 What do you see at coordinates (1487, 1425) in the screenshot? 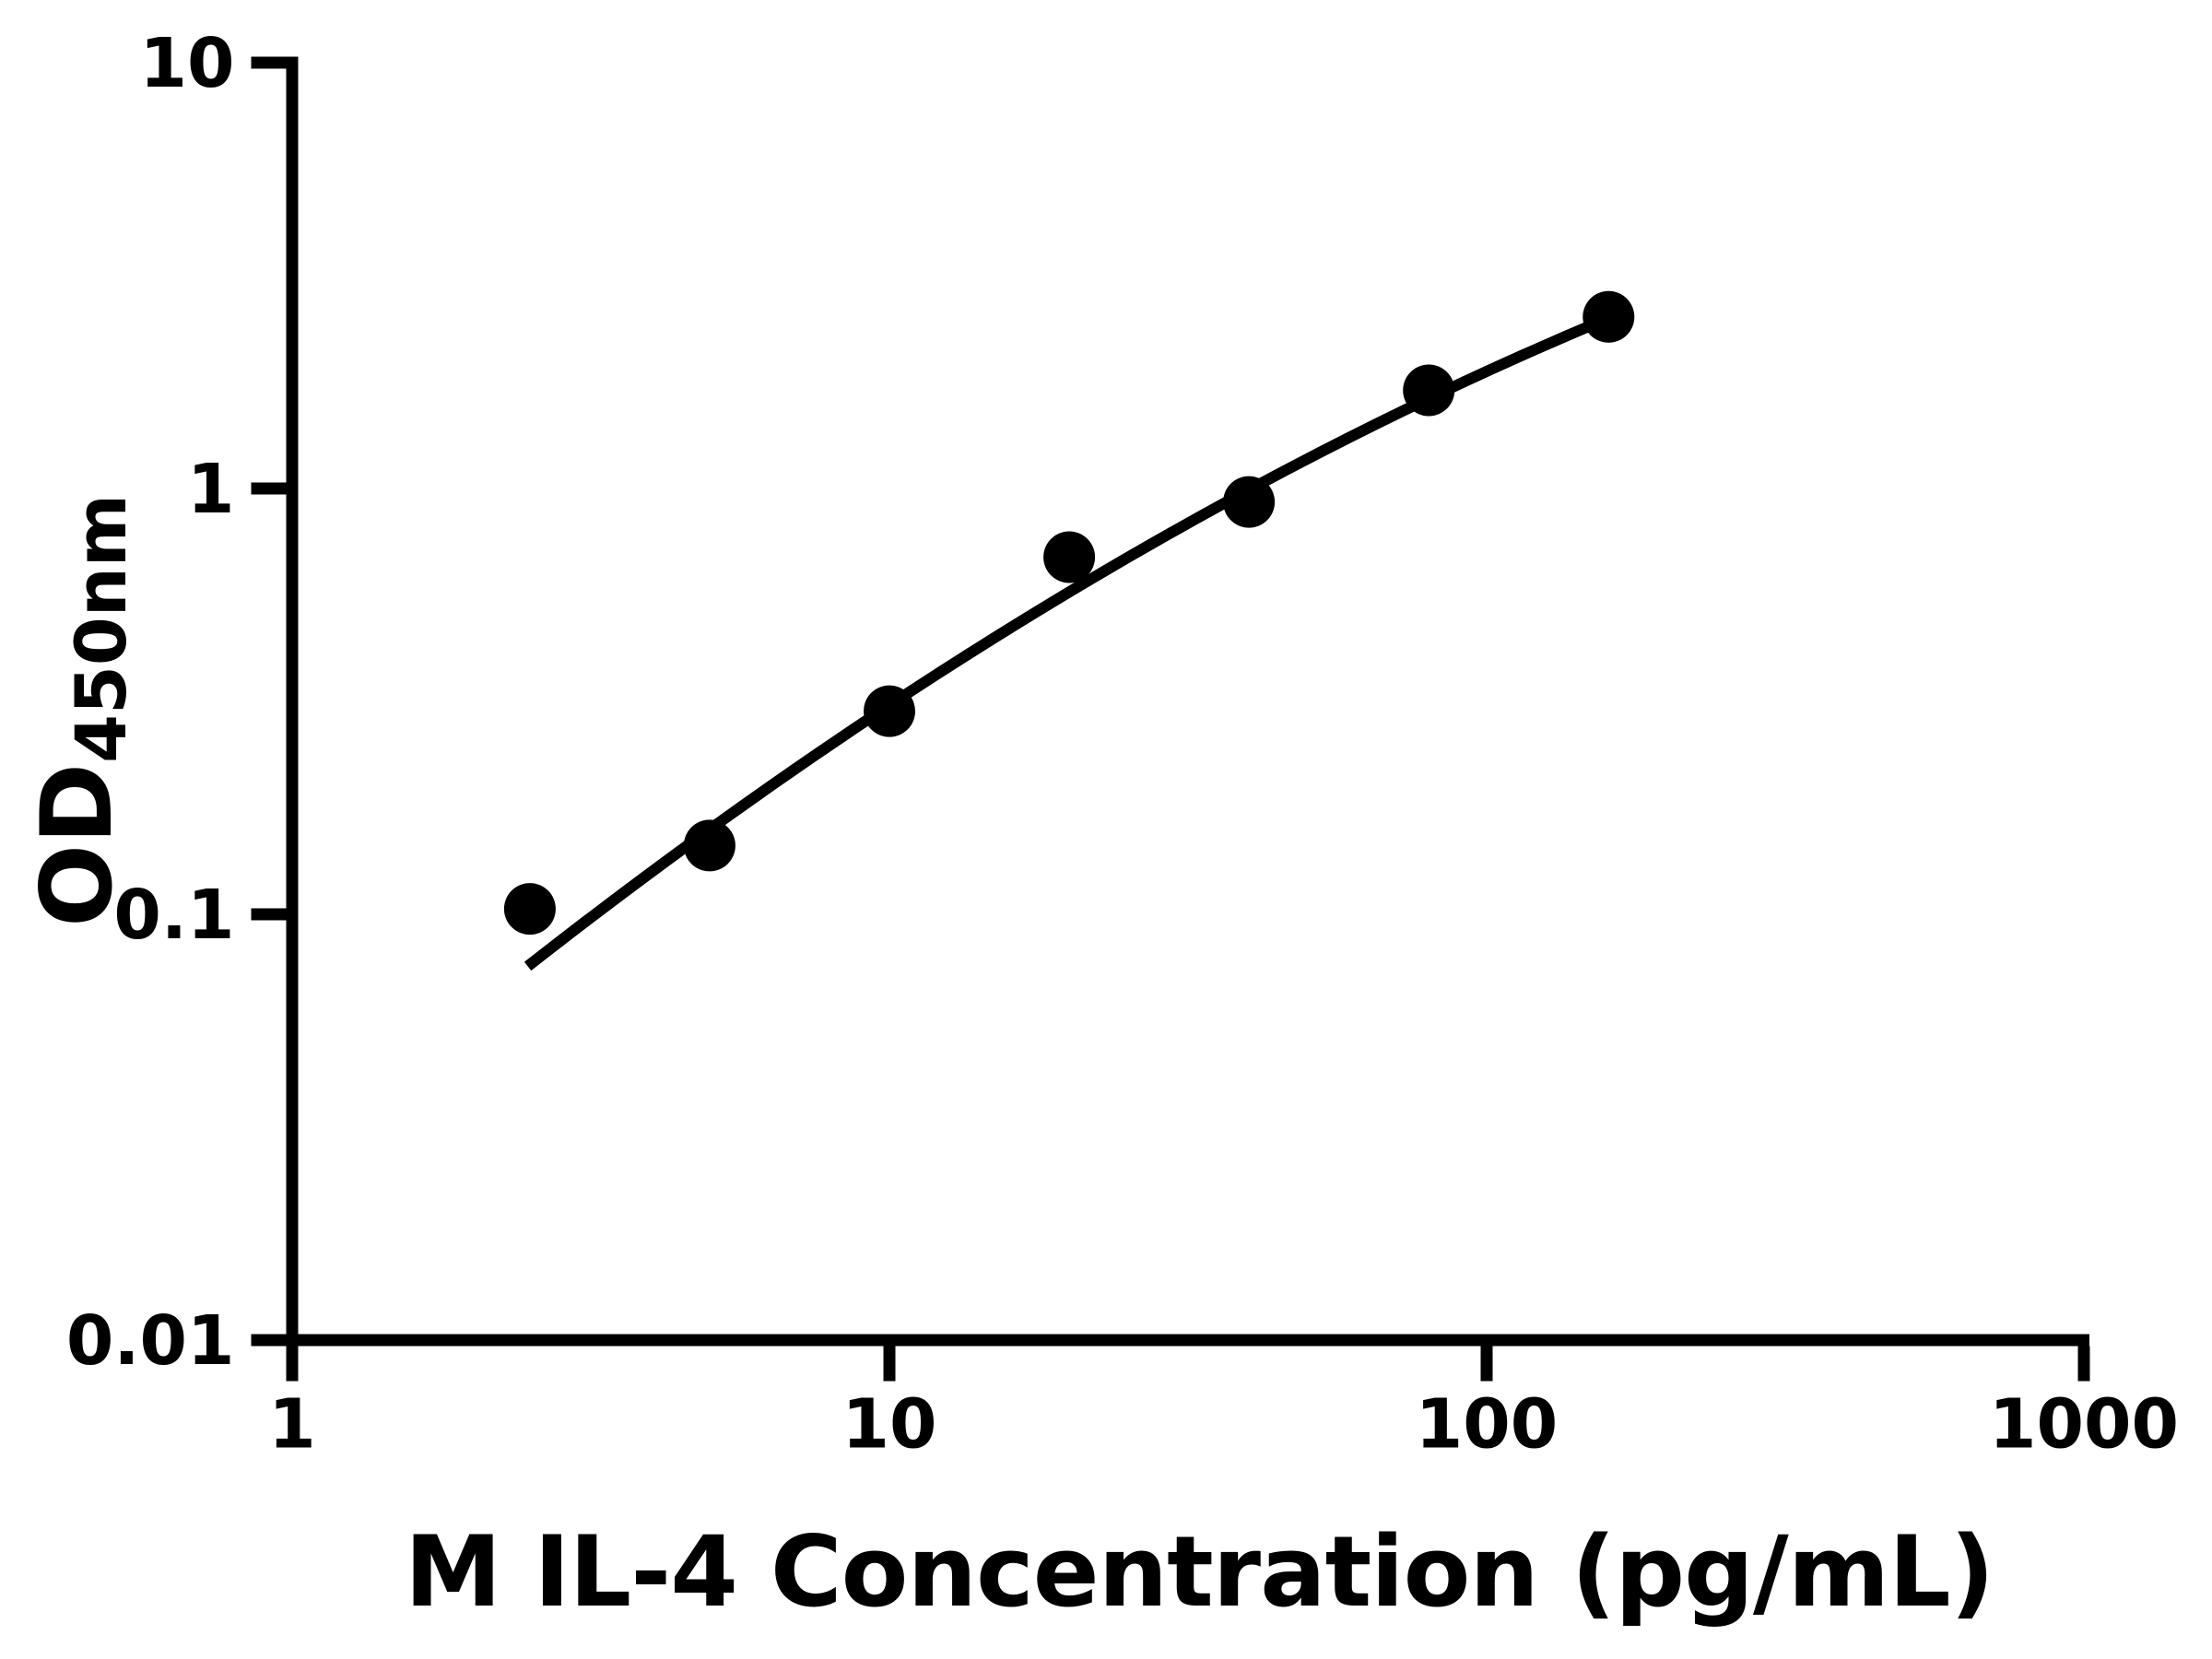
I see `x-tick-label: 100` at bounding box center [1487, 1425].